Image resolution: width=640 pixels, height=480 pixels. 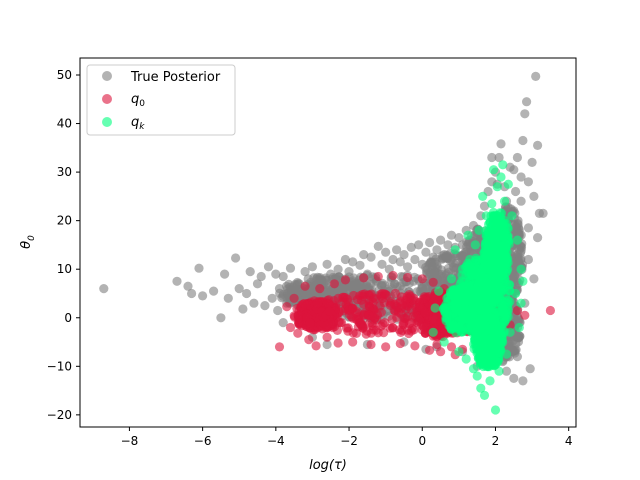 I want to click on y-axis: −20 −10 0 10 20 30 40 50, so click(x=63, y=245).